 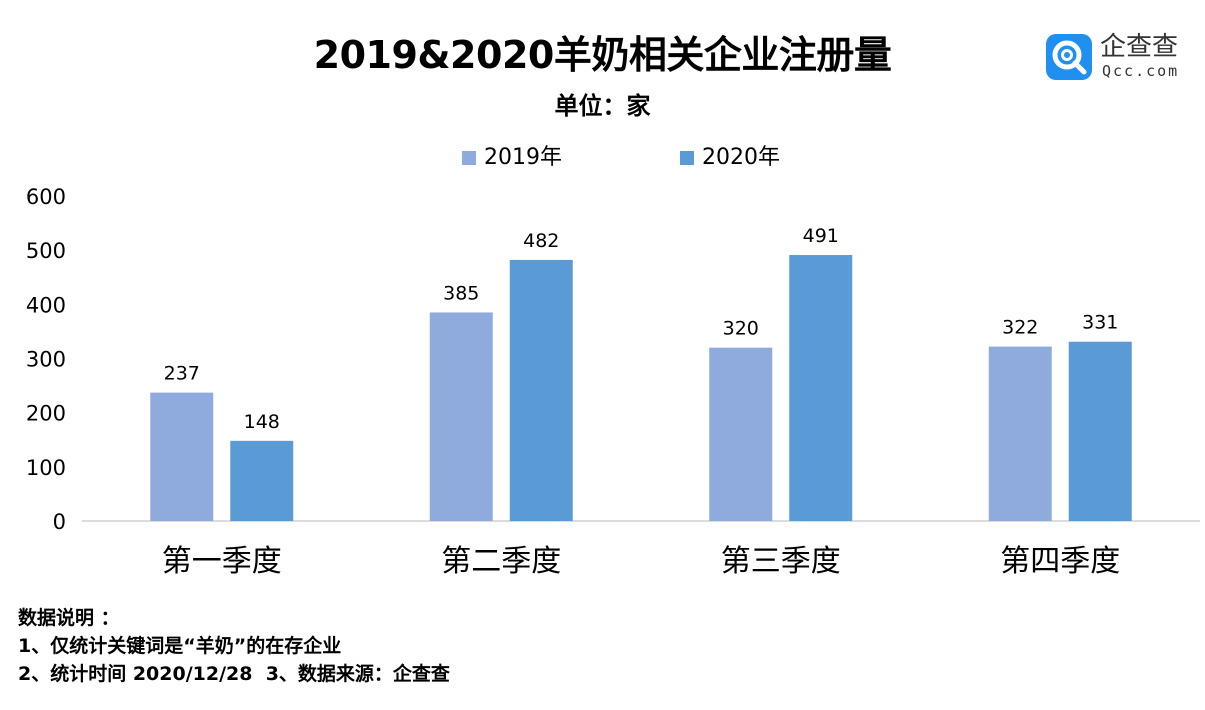 I want to click on qcc-magnifier-icon, so click(x=1069, y=57).